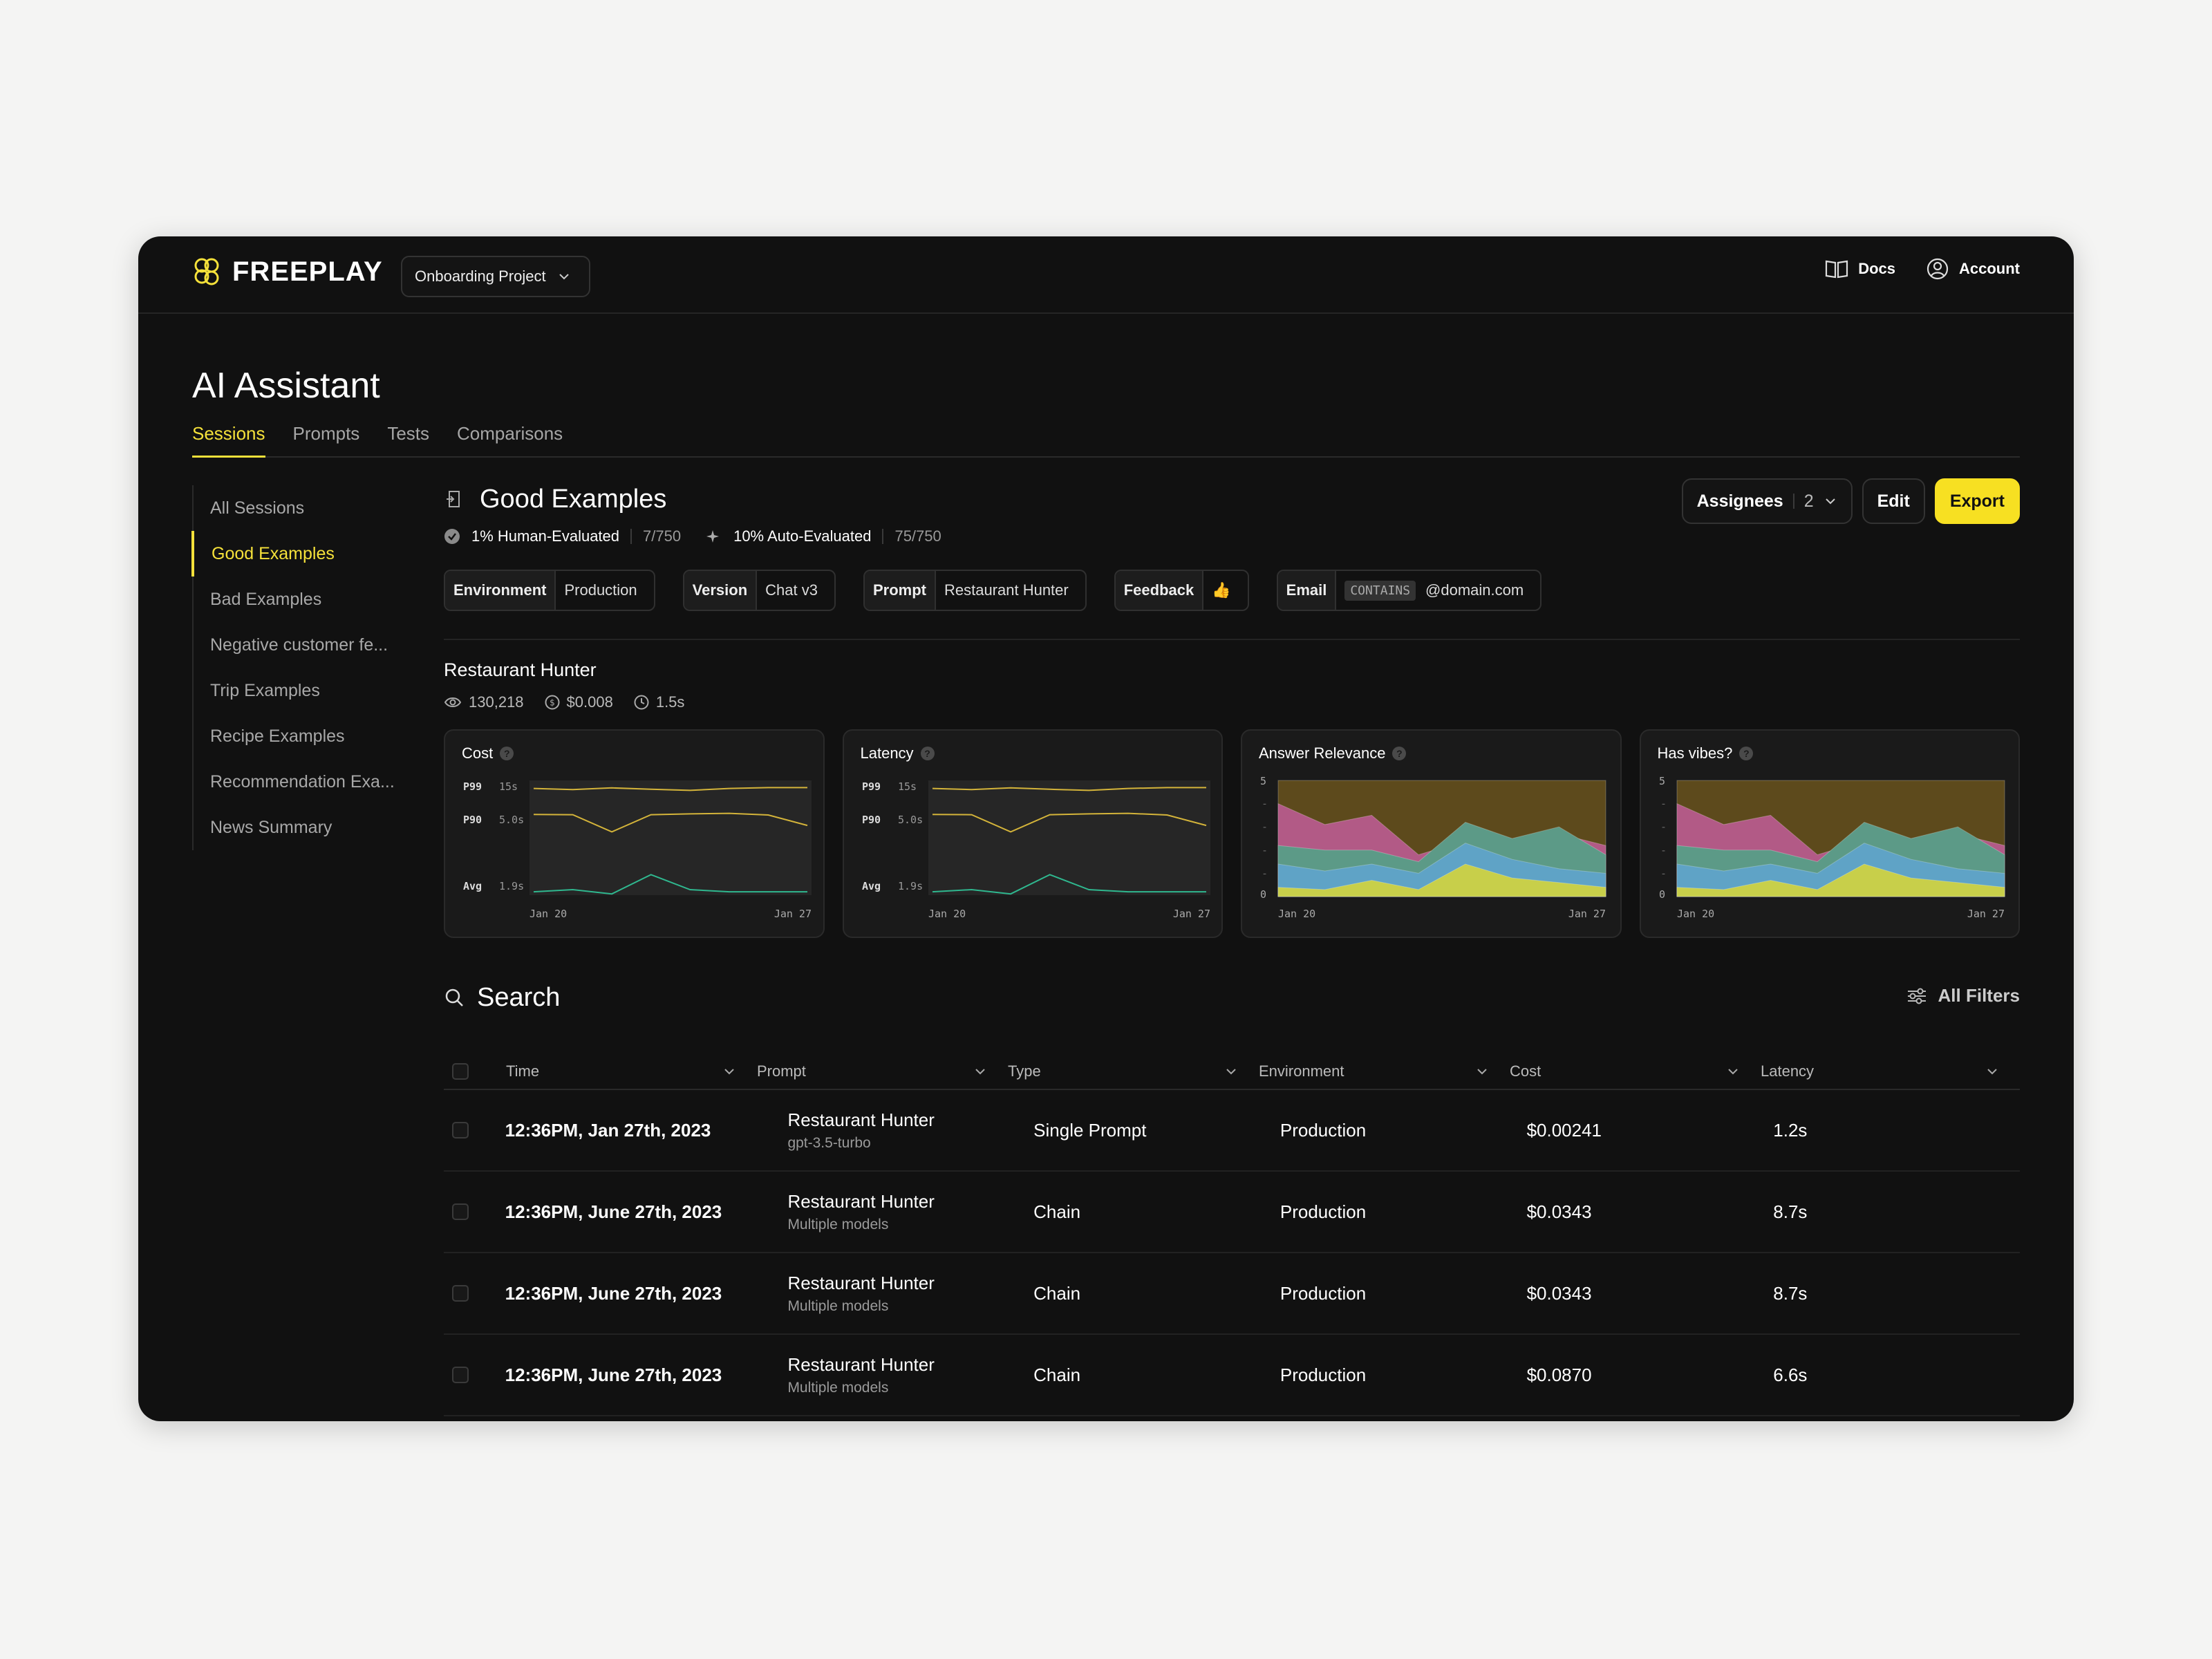 This screenshot has width=2212, height=1659. What do you see at coordinates (478, 753) in the screenshot?
I see `chart-title: Cost` at bounding box center [478, 753].